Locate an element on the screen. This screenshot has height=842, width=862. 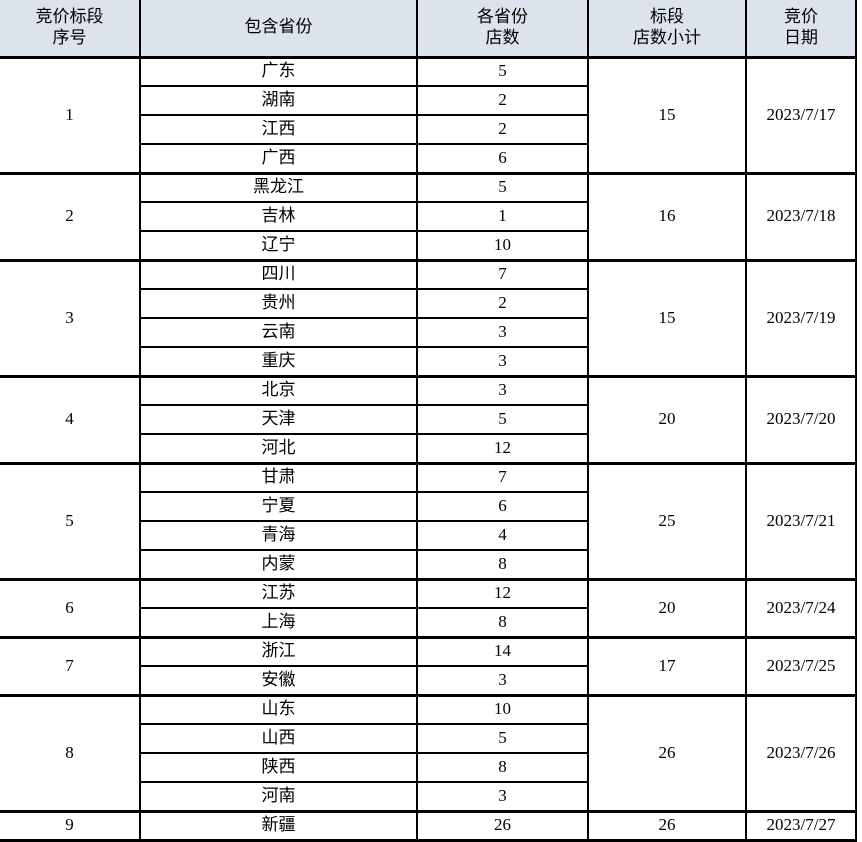
column-header-bid-store-subtotal-line1: 标段 is located at coordinates (667, 17).